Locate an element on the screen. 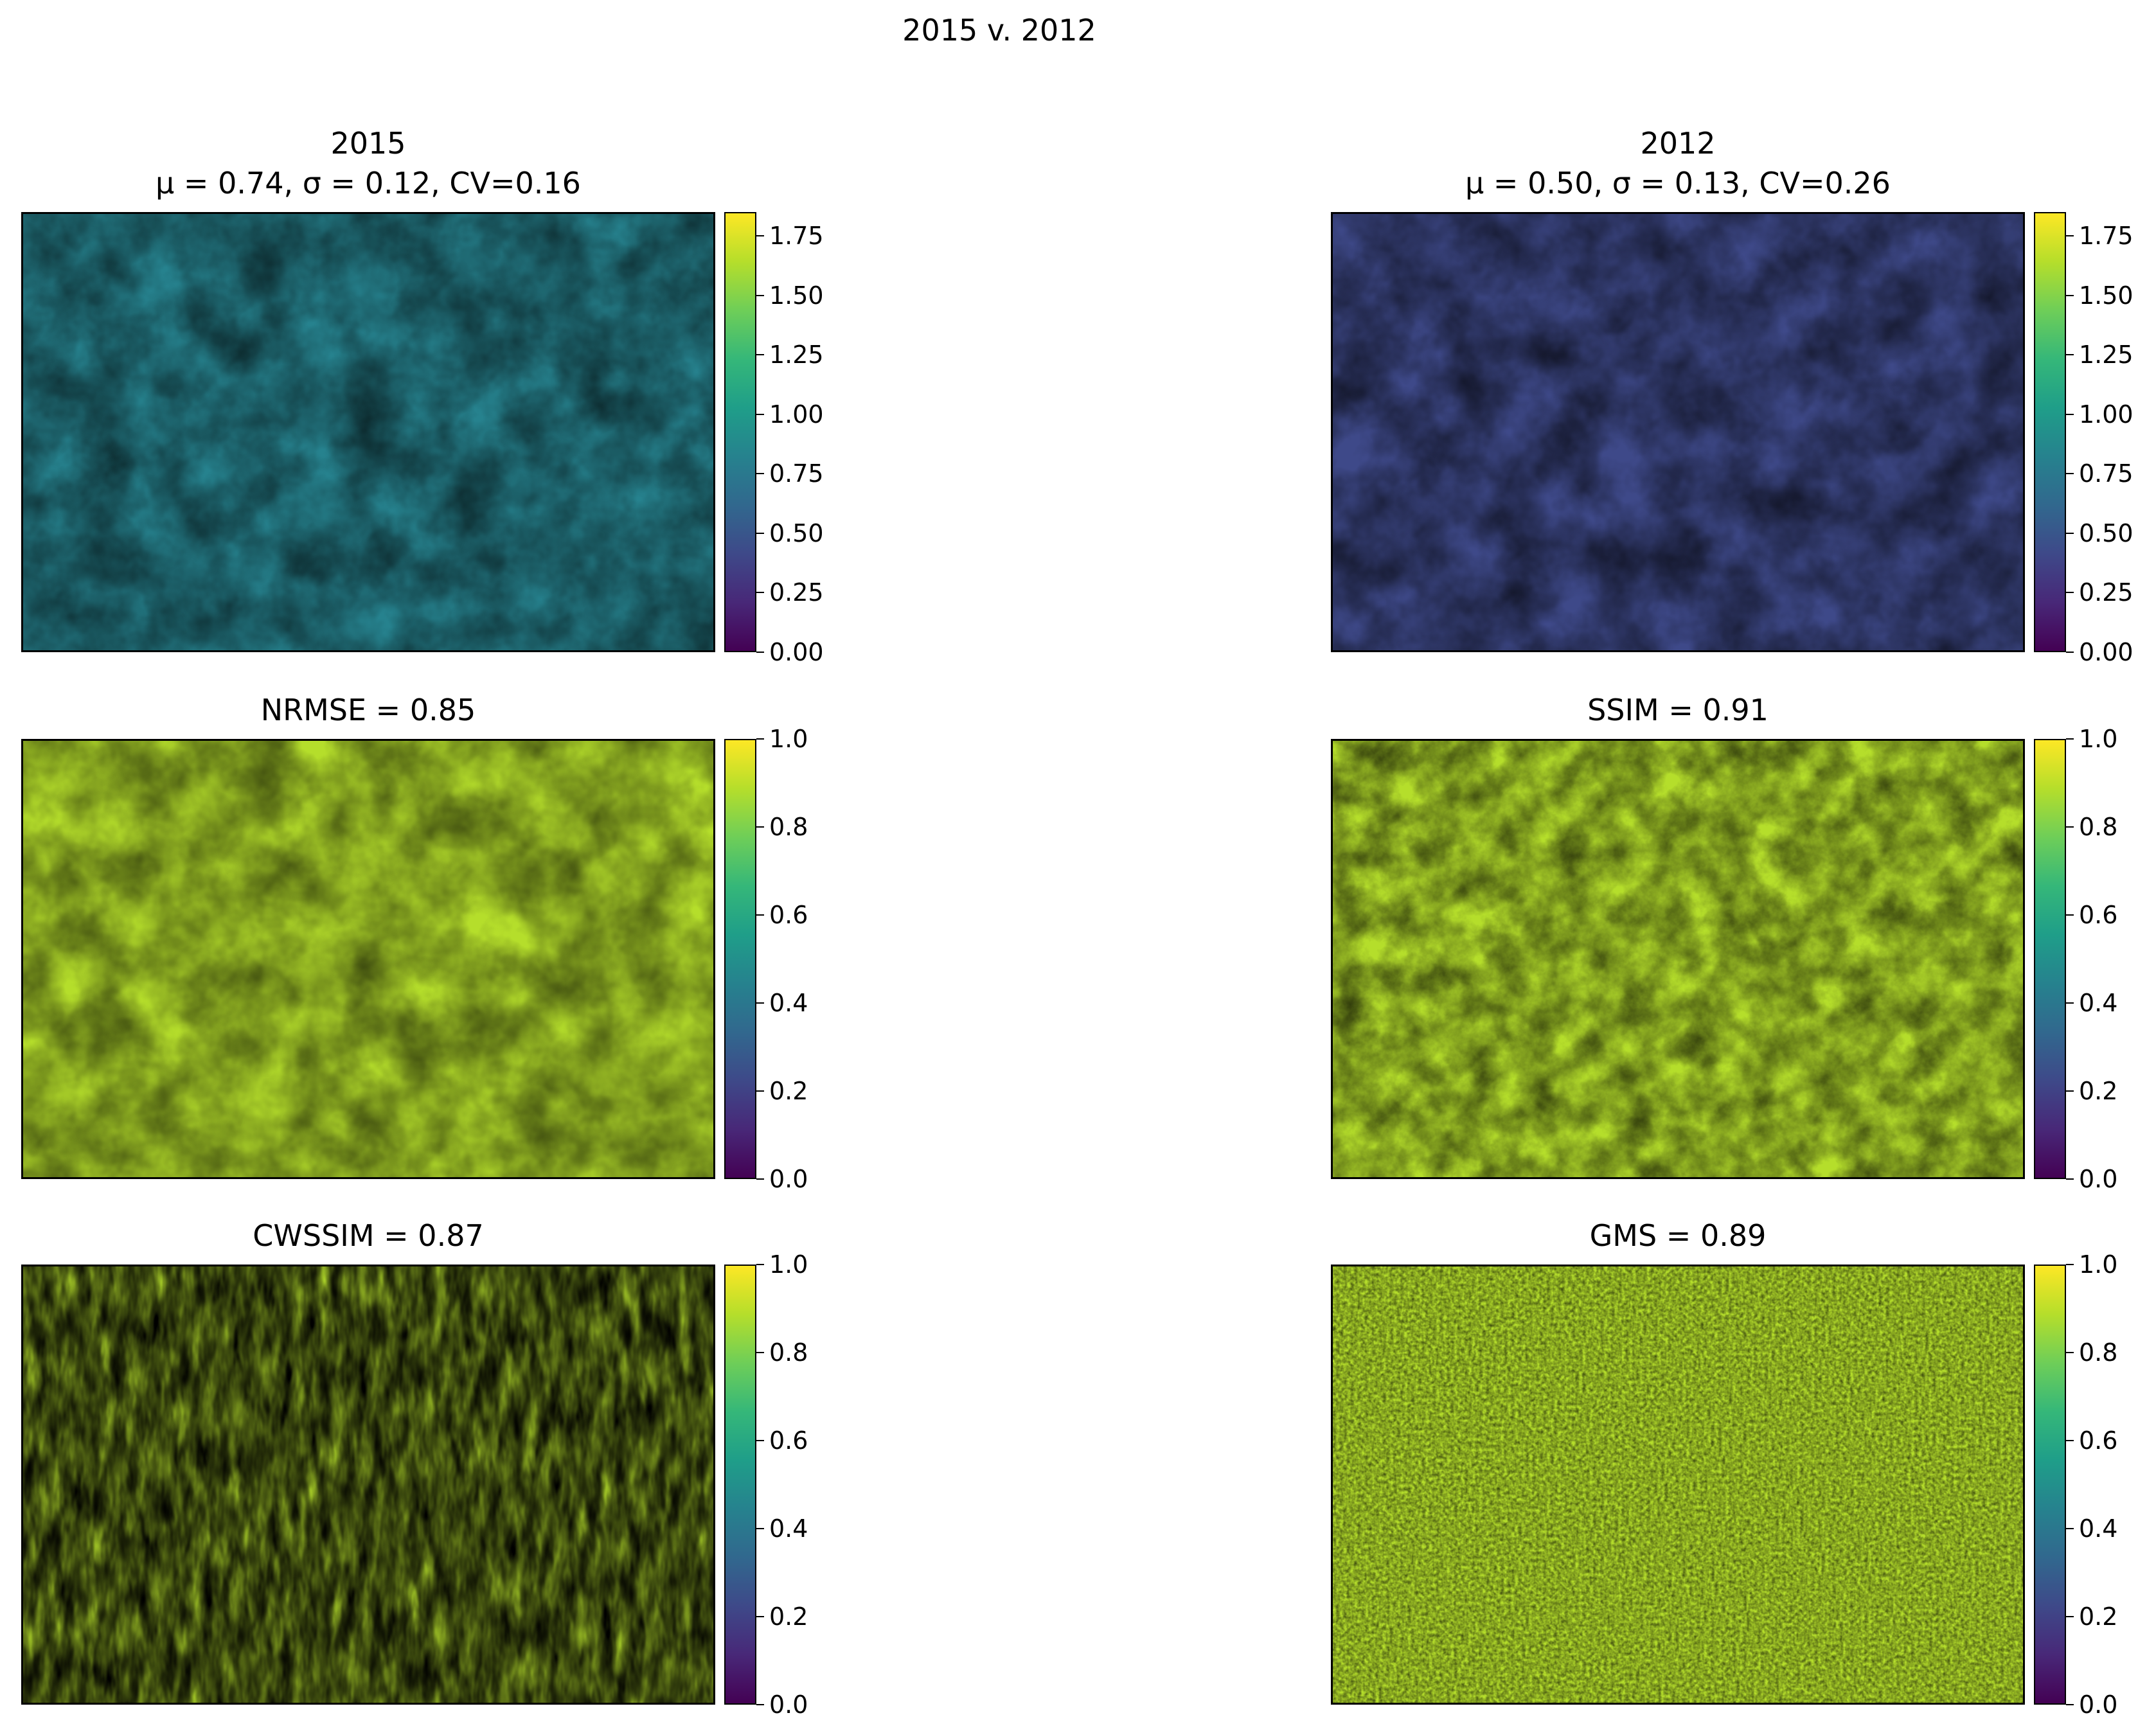 This screenshot has width=2156, height=1731. panel-title-gms-0-89: GMS = 0.89 is located at coordinates (1678, 1236).